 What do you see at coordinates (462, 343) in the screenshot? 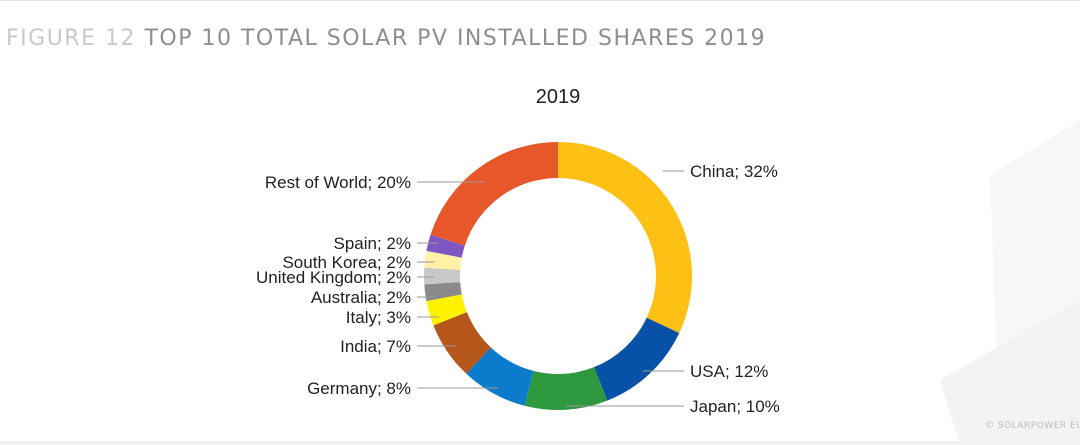
I see `donut-slice-india` at bounding box center [462, 343].